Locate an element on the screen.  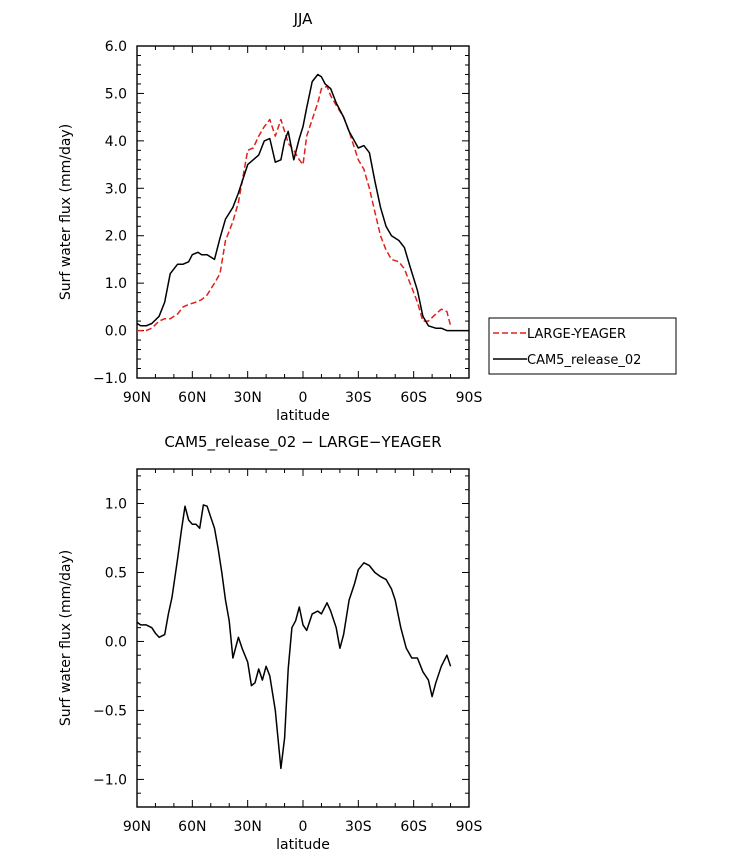
y-tick-label: 2.0 is located at coordinates (116, 237).